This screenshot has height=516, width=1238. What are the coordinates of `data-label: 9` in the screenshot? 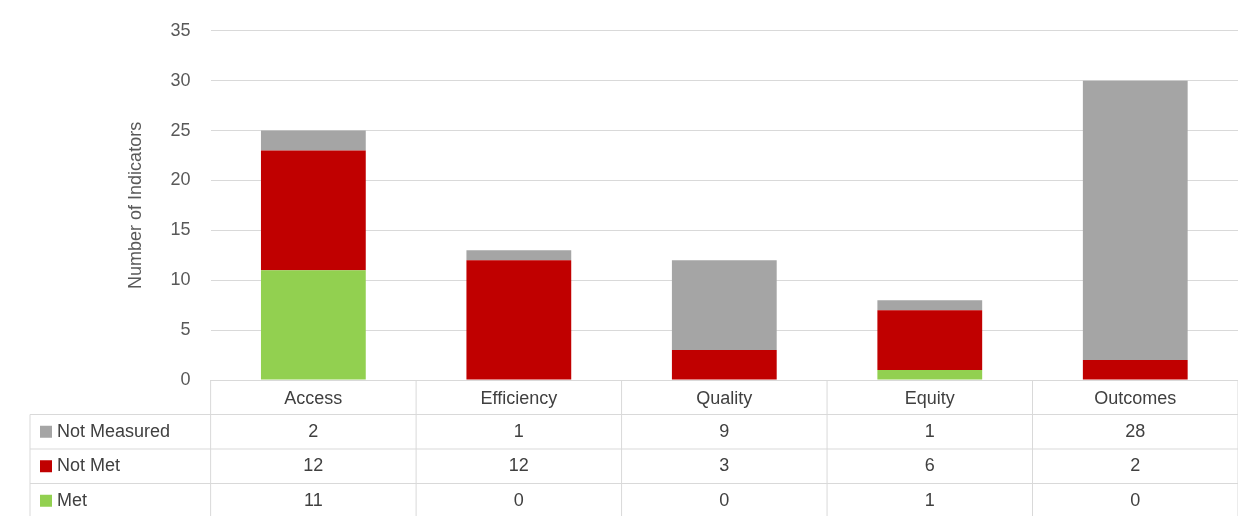 It's located at (724, 430).